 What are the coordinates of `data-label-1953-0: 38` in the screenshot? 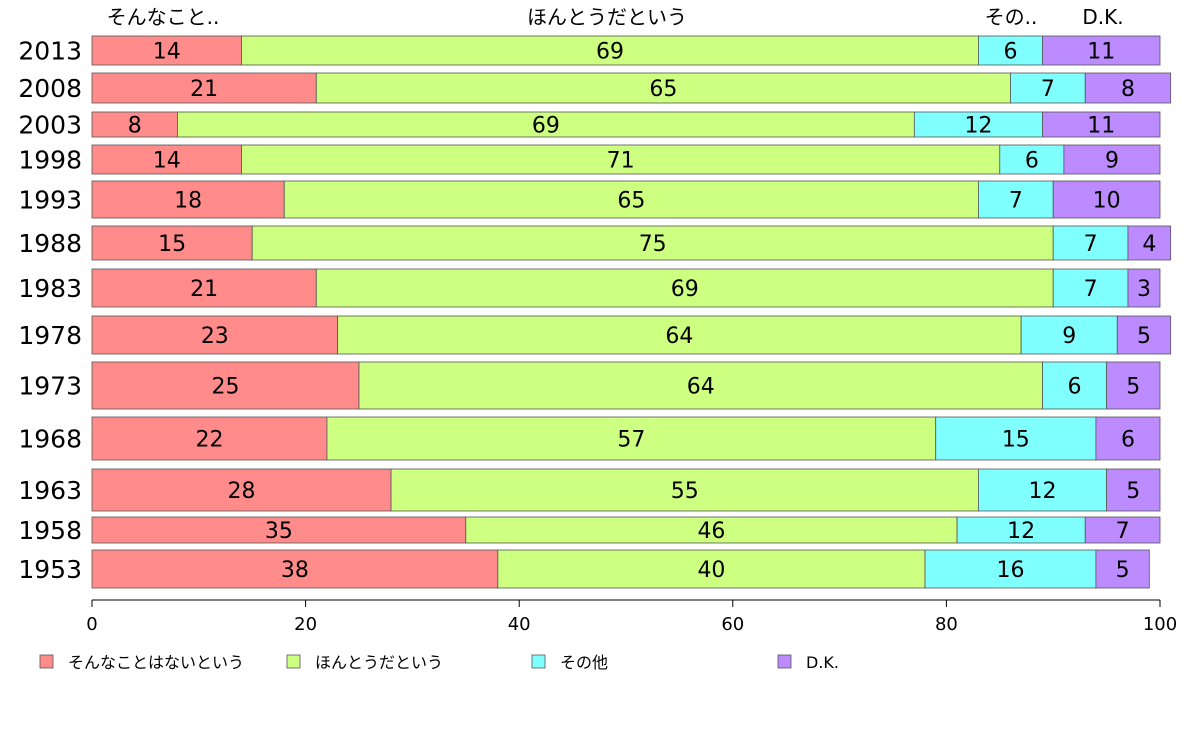 It's located at (295, 570).